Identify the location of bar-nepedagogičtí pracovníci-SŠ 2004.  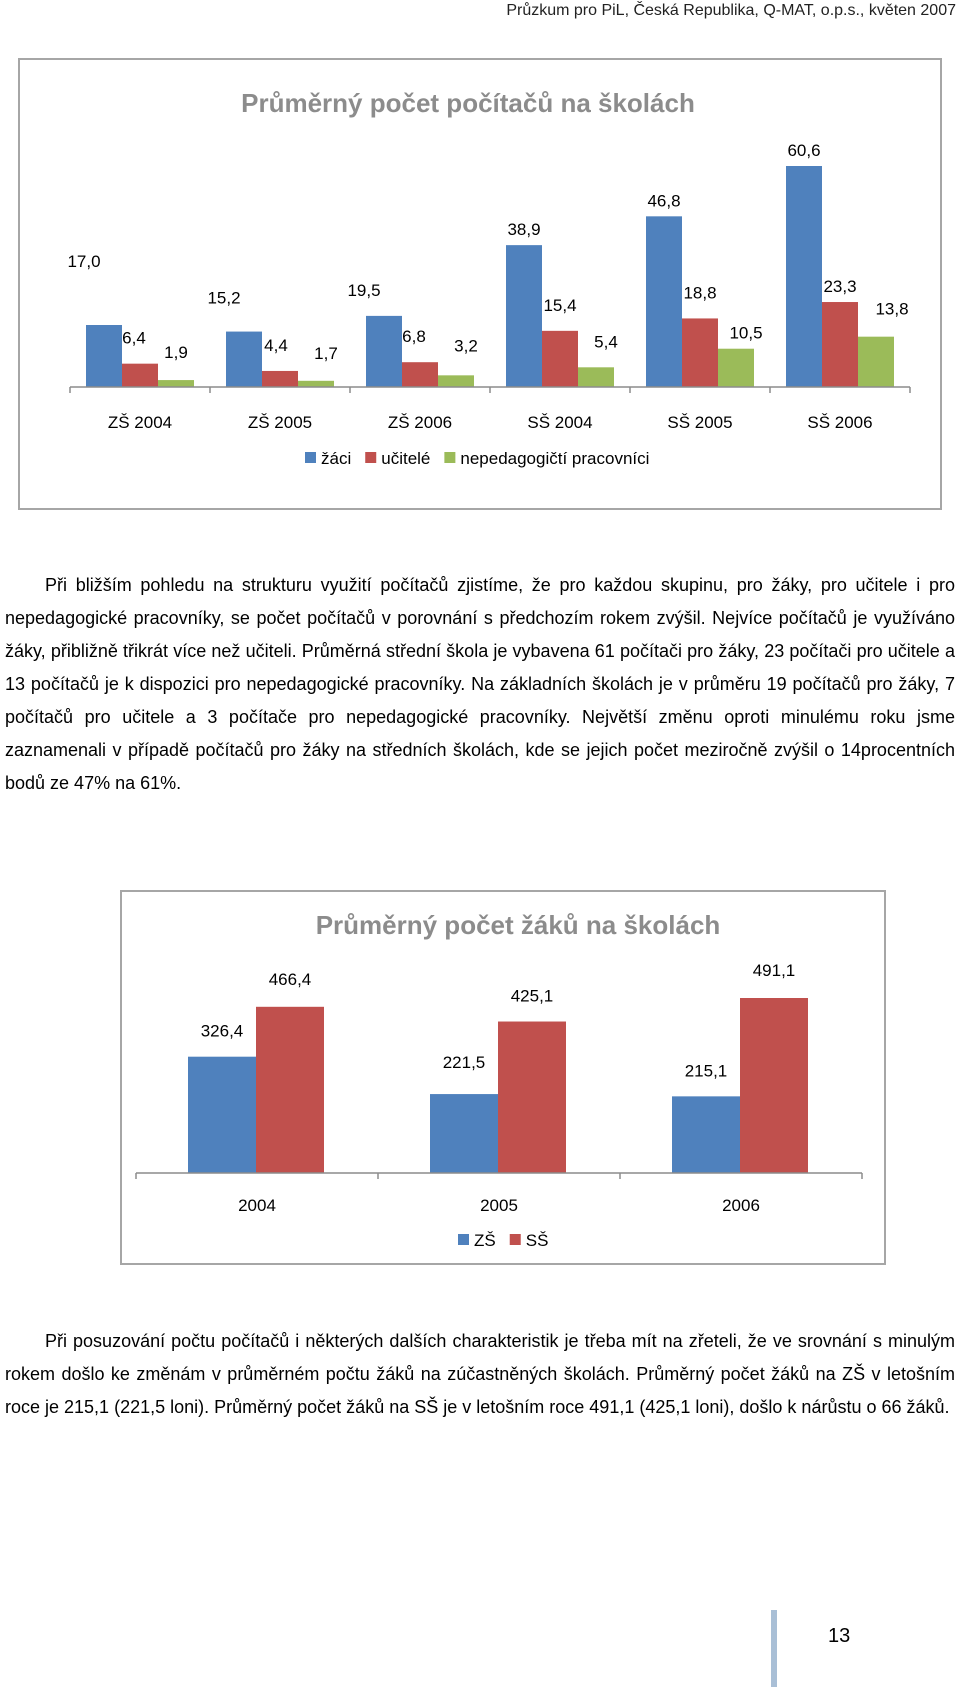
(596, 377).